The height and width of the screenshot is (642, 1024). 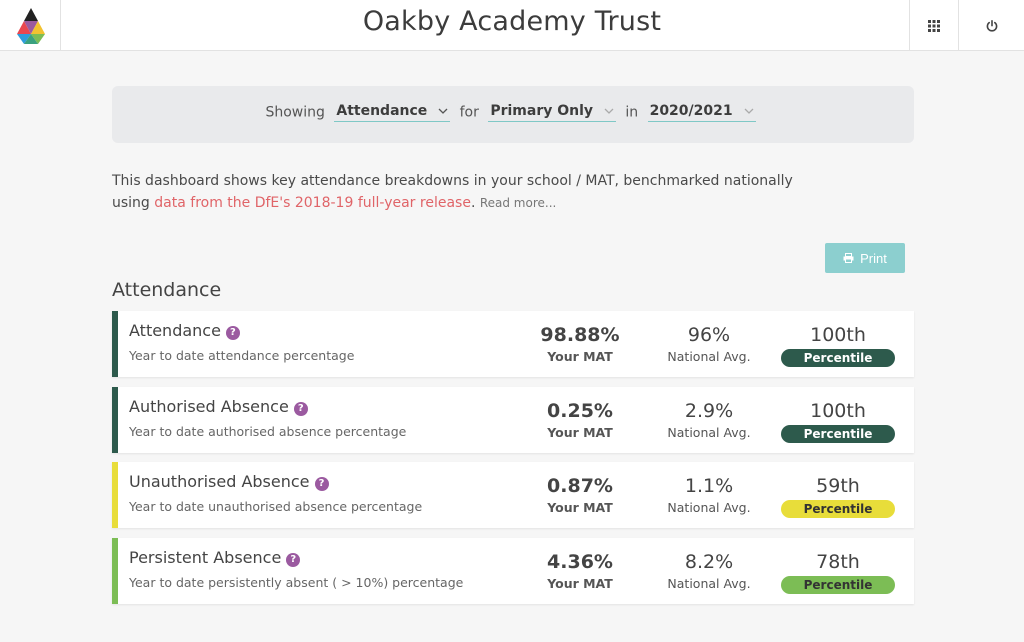 I want to click on phase-select: Primary Only, so click(x=552, y=112).